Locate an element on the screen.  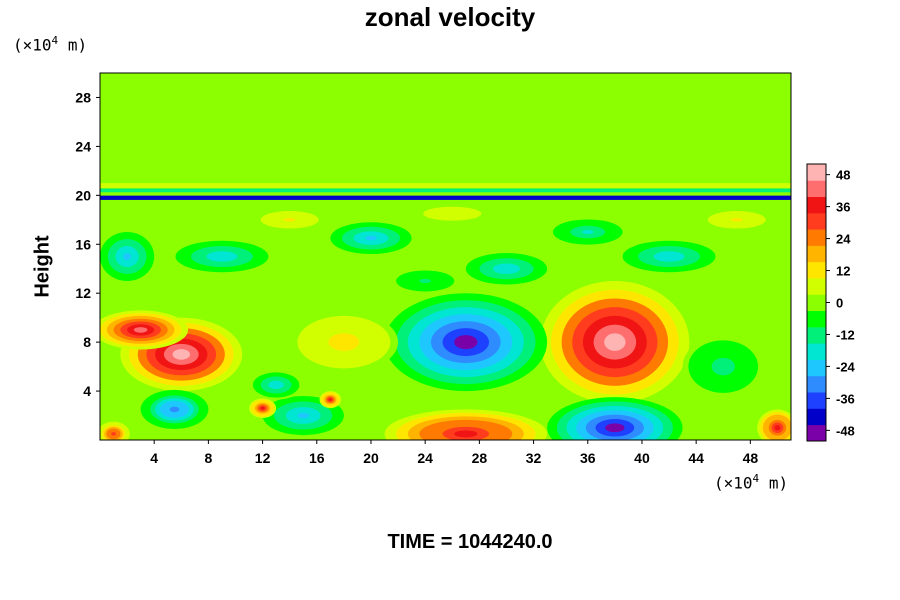
colorbar-tick-label: -24 is located at coordinates (846, 366).